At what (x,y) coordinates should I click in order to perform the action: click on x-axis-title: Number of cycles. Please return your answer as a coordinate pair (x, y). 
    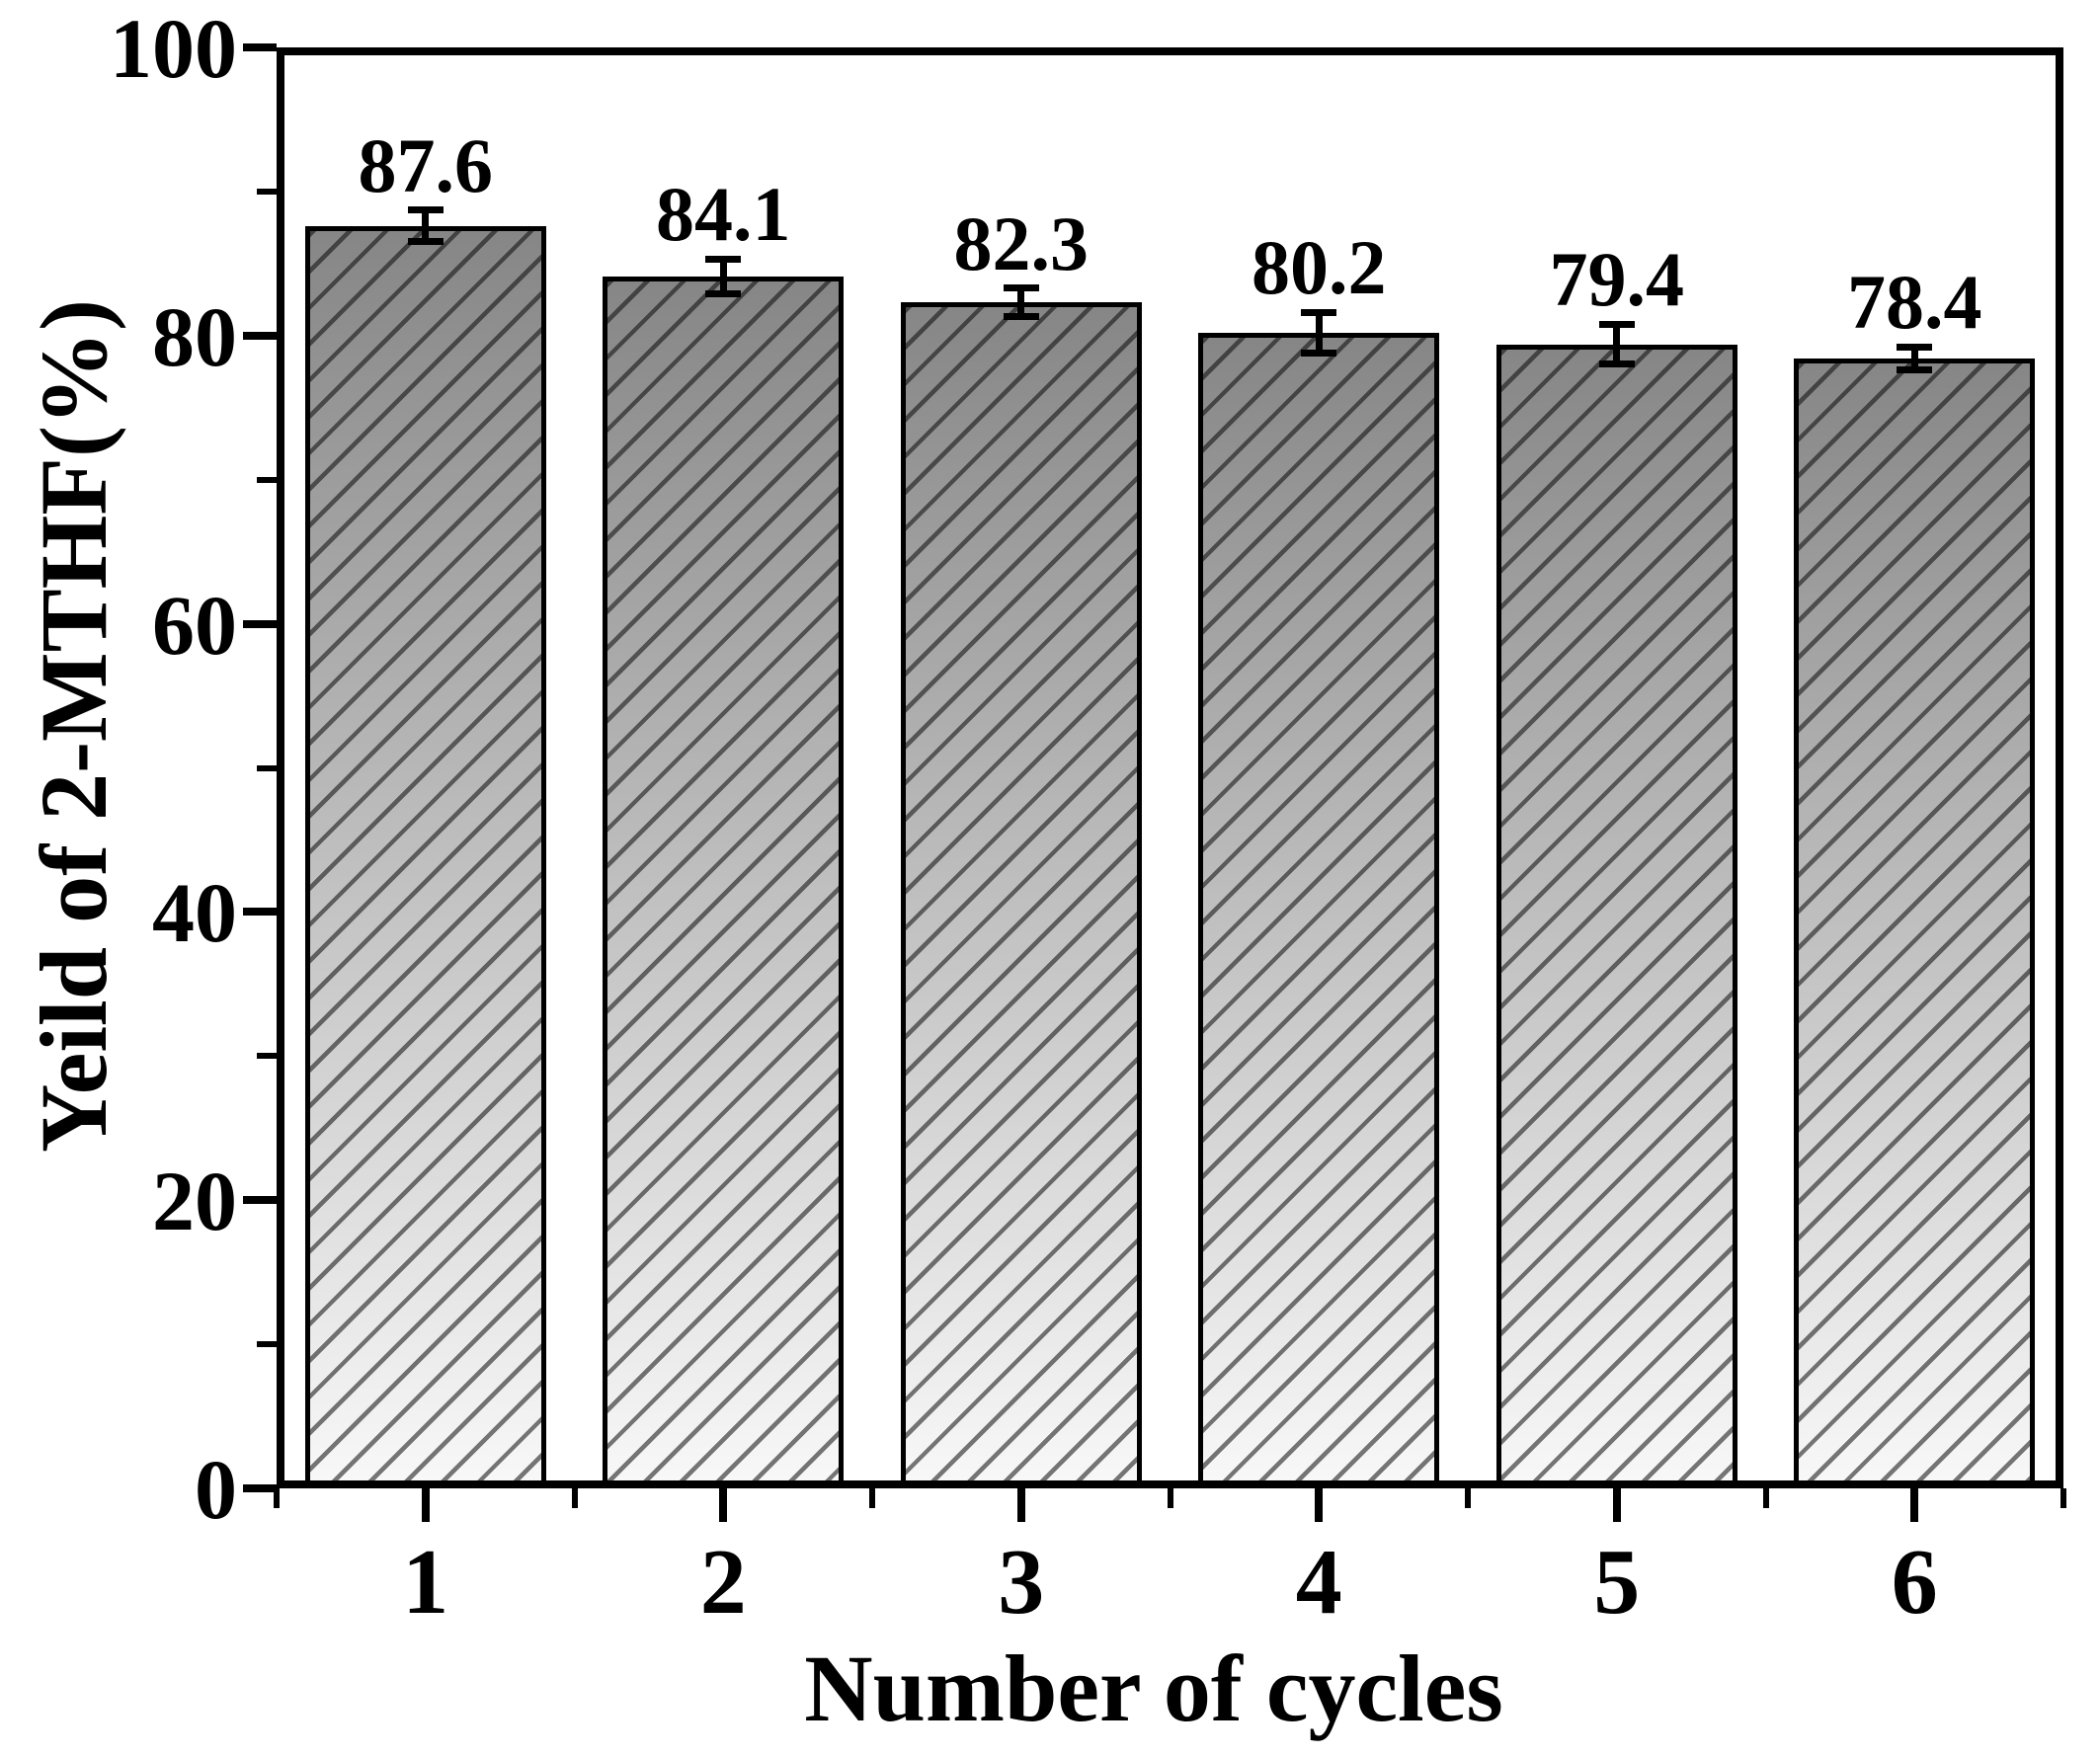
    Looking at the image, I should click on (1153, 1688).